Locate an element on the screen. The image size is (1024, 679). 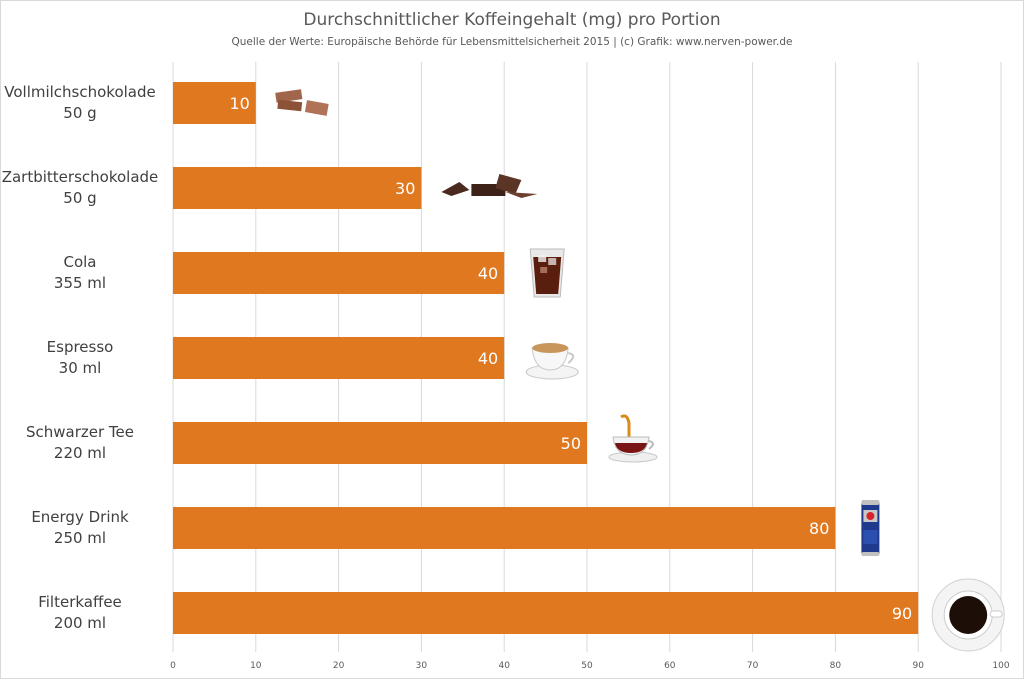
data-label: 50 is located at coordinates (571, 443).